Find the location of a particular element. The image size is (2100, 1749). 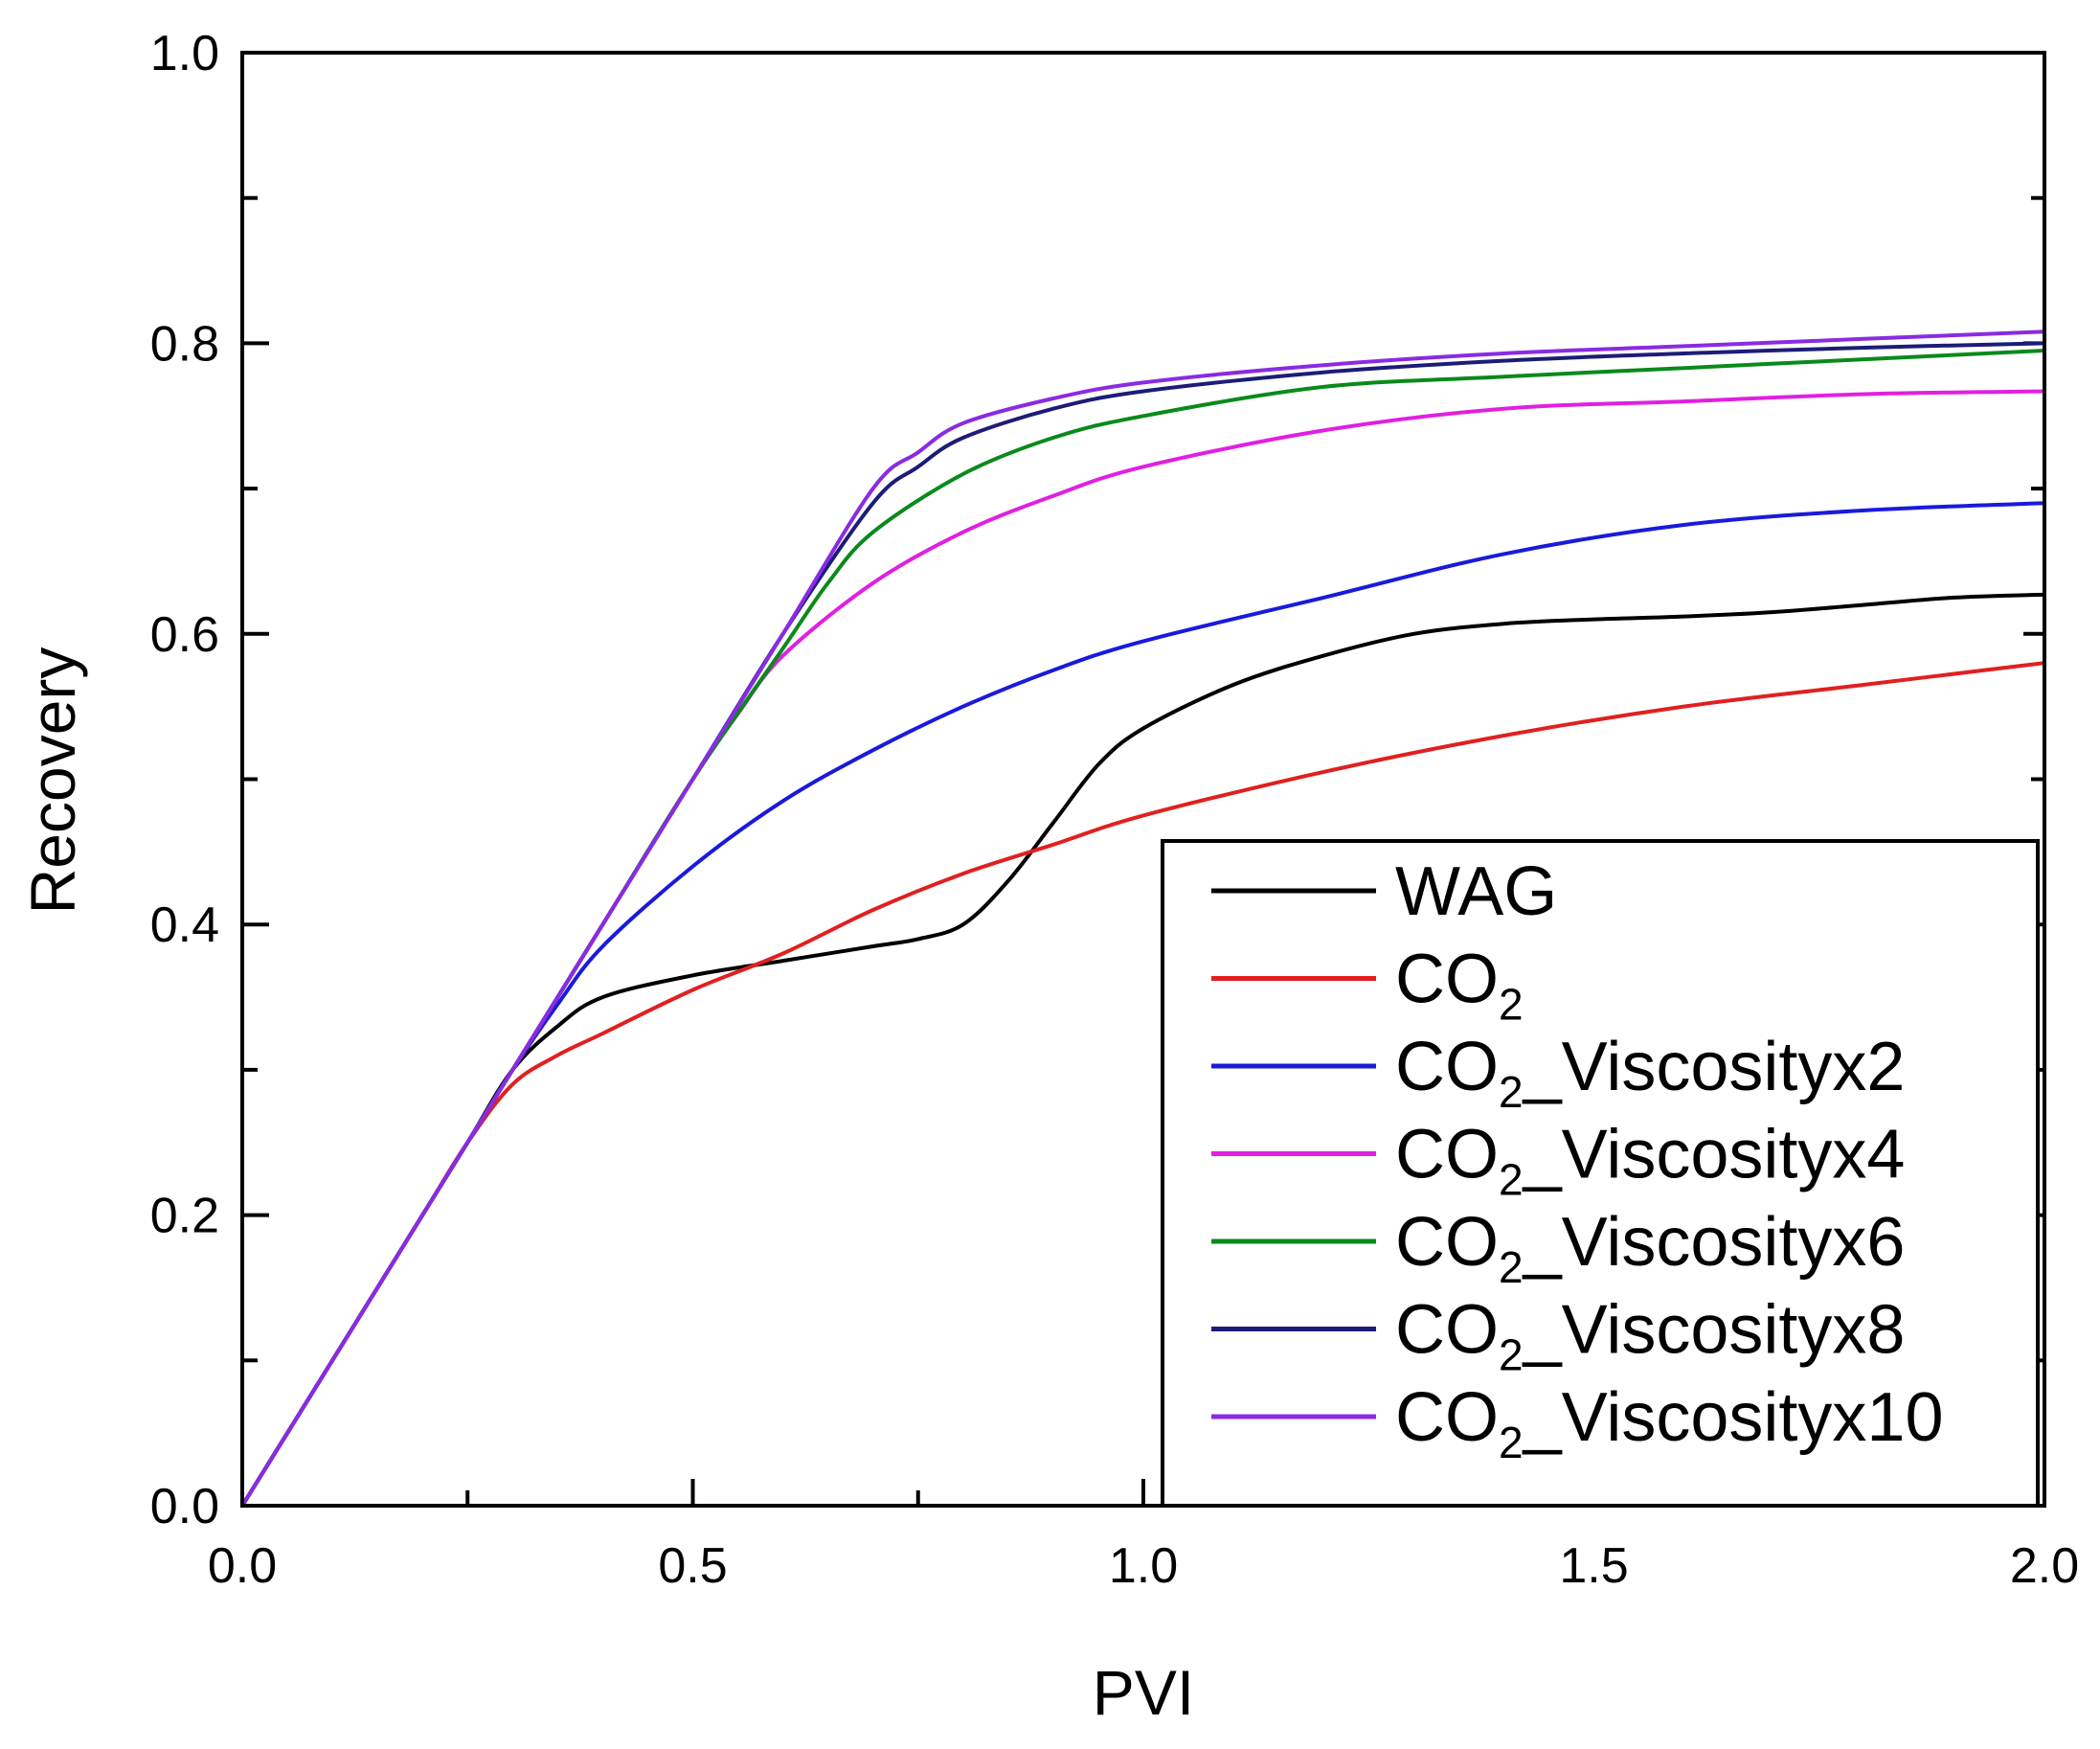

x-axis-title: PVI is located at coordinates (1143, 1692).